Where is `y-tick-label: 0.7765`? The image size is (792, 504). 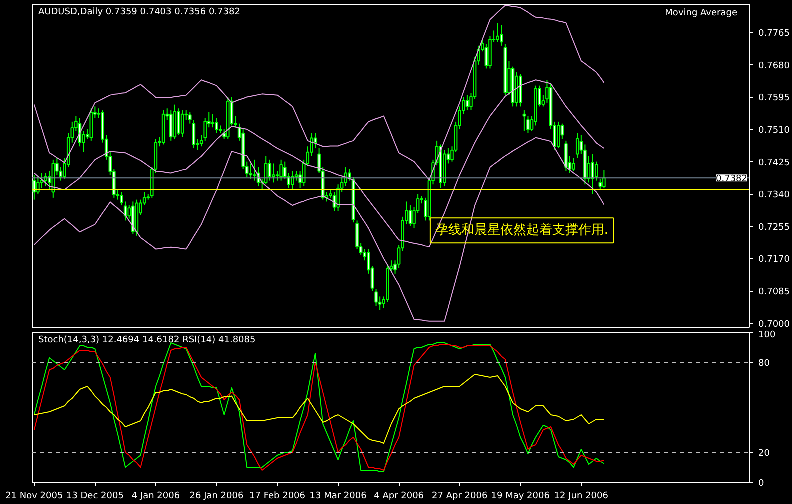 y-tick-label: 0.7765 is located at coordinates (774, 34).